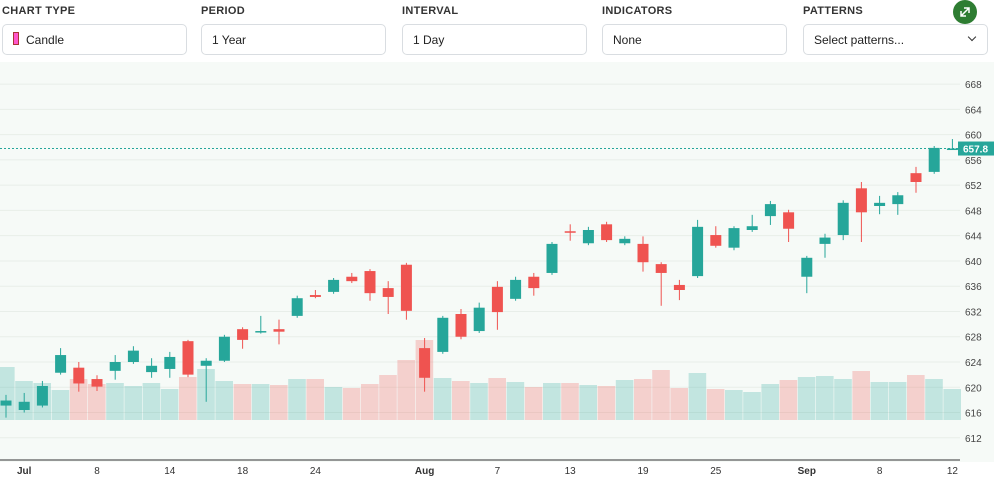 Image resolution: width=994 pixels, height=485 pixels. Describe the element at coordinates (627, 40) in the screenshot. I see `control-value: None` at that location.